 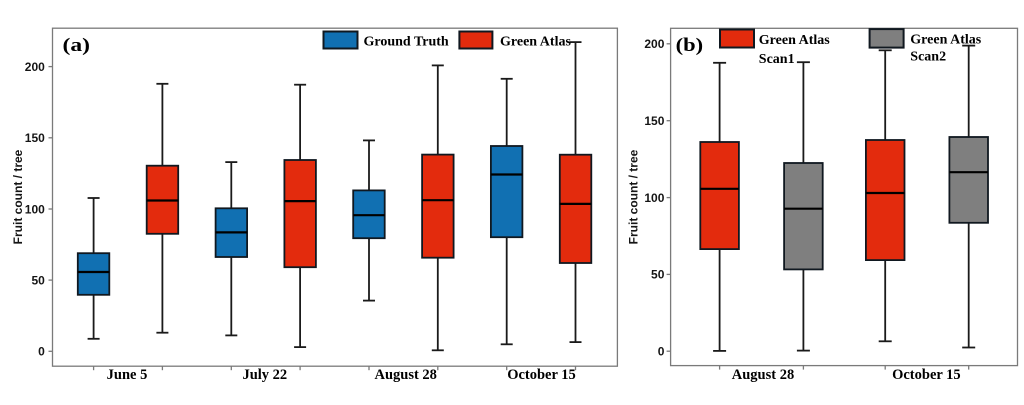 I want to click on svg-text: Ground Truth, so click(x=406, y=42).